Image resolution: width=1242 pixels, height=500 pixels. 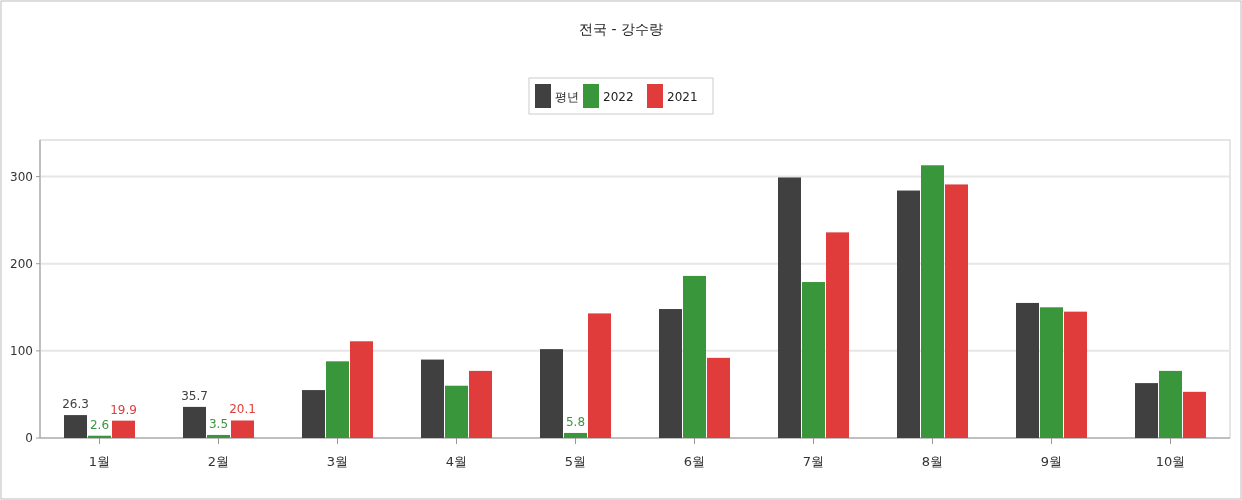 What do you see at coordinates (621, 29) in the screenshot?
I see `chart-title: 전국 - 강수량` at bounding box center [621, 29].